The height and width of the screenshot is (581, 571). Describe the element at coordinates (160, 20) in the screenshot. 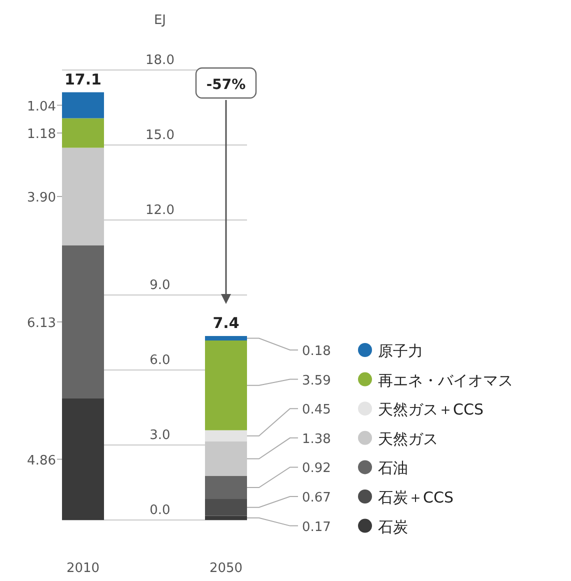

I see `y-axis-title: EJ` at that location.